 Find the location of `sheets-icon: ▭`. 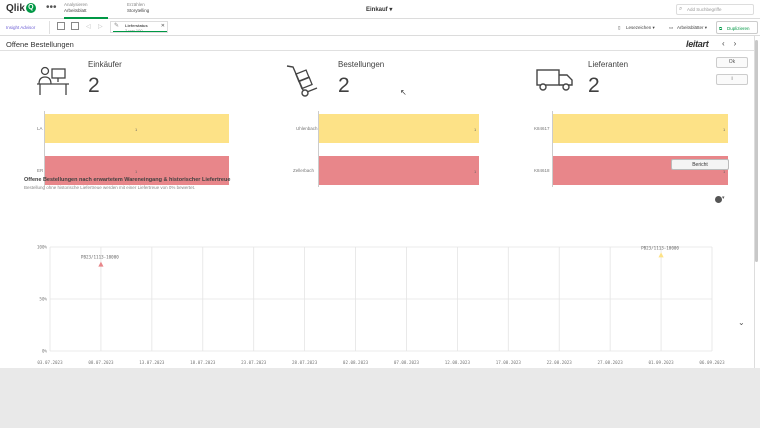

sheets-icon: ▭ is located at coordinates (671, 27).